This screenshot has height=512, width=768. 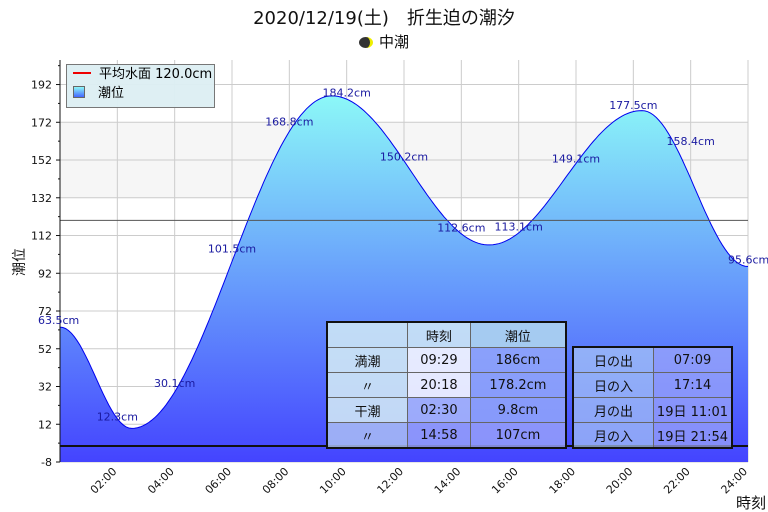 I want to click on x-tick-label: 04:00, so click(x=161, y=481).